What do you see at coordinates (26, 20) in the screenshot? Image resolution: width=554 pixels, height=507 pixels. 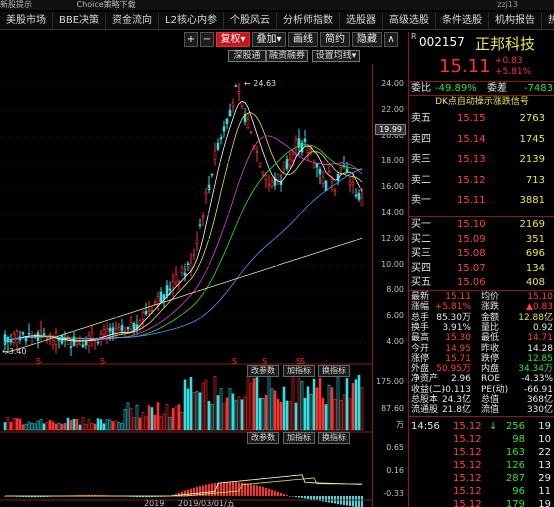 I see `menu-item-0: 美股市场` at bounding box center [26, 20].